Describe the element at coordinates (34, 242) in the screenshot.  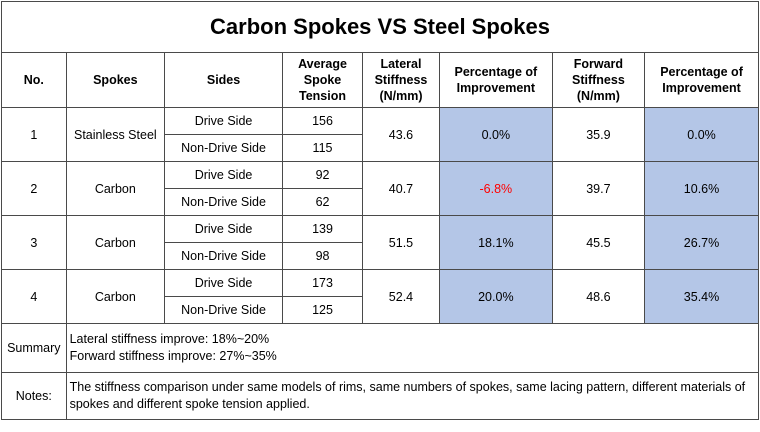
I see `row-no: 3` at that location.